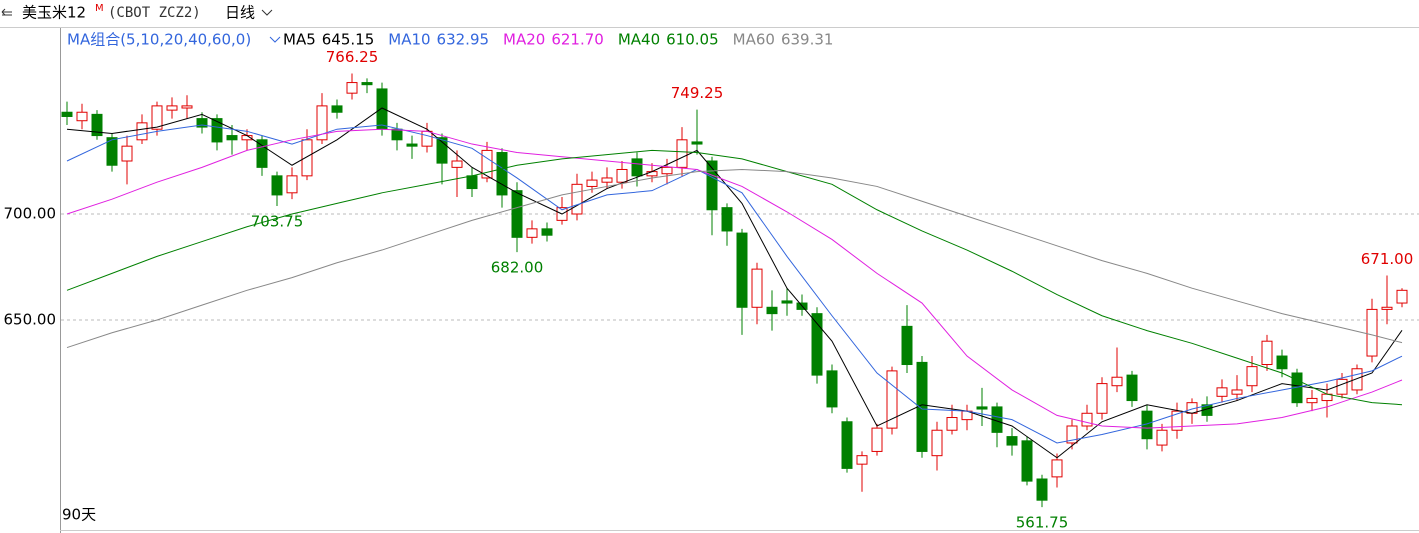 This screenshot has width=1419, height=533. I want to click on period-label: 90天, so click(79, 515).